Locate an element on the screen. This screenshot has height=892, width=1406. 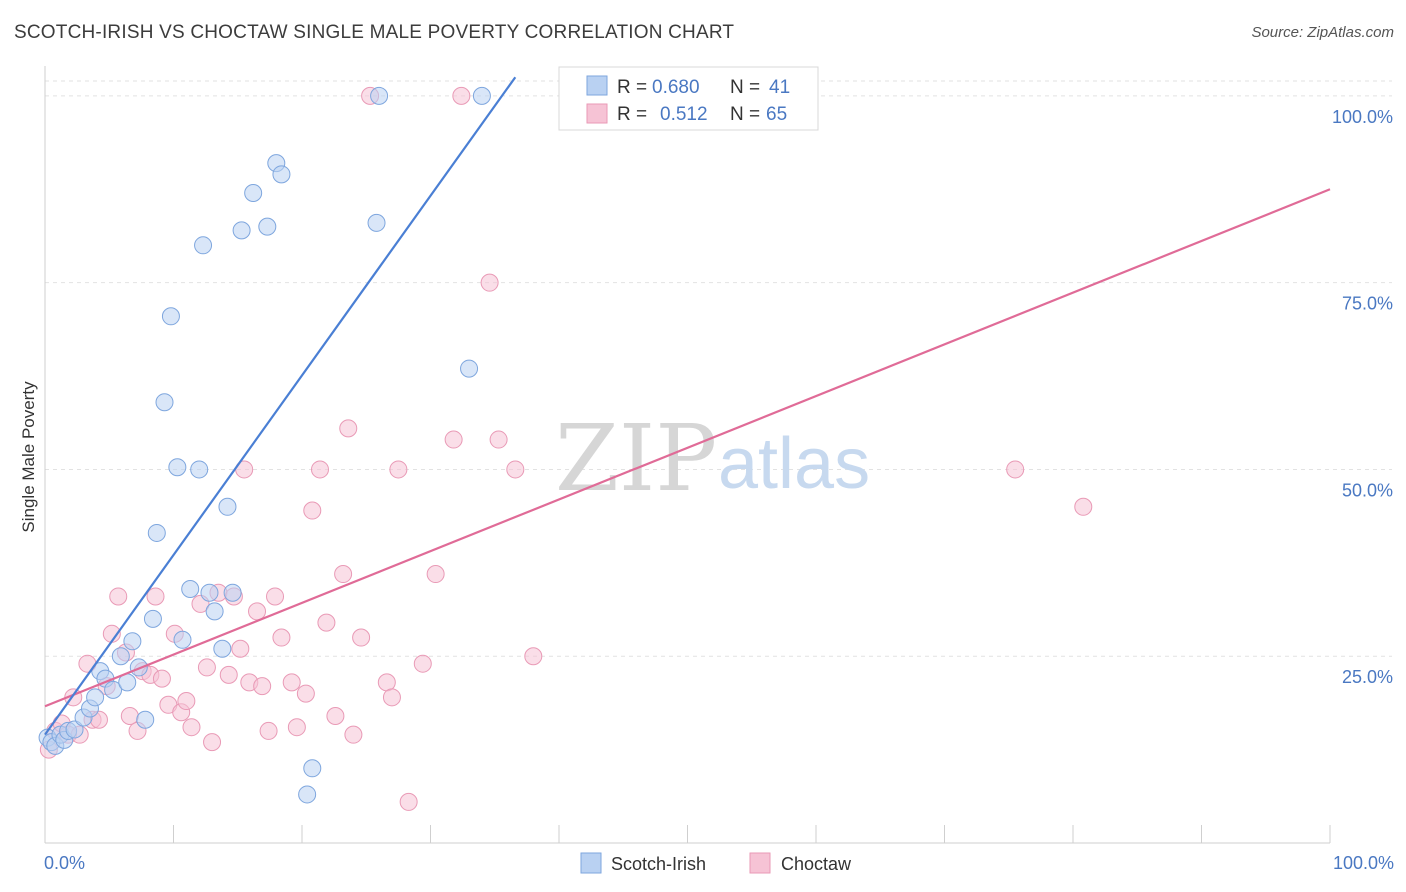
y-tick-labels: 25.0% 50.0% 75.0% 100.0% is located at coordinates (1362, 397).